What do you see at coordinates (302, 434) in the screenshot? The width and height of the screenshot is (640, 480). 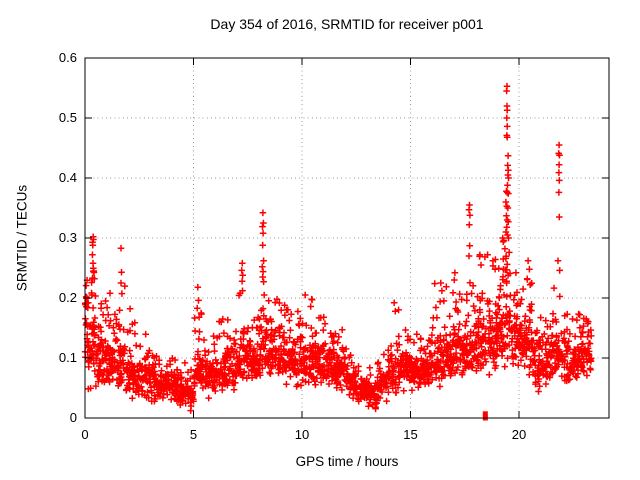 I see `x-tick-label: 10` at bounding box center [302, 434].